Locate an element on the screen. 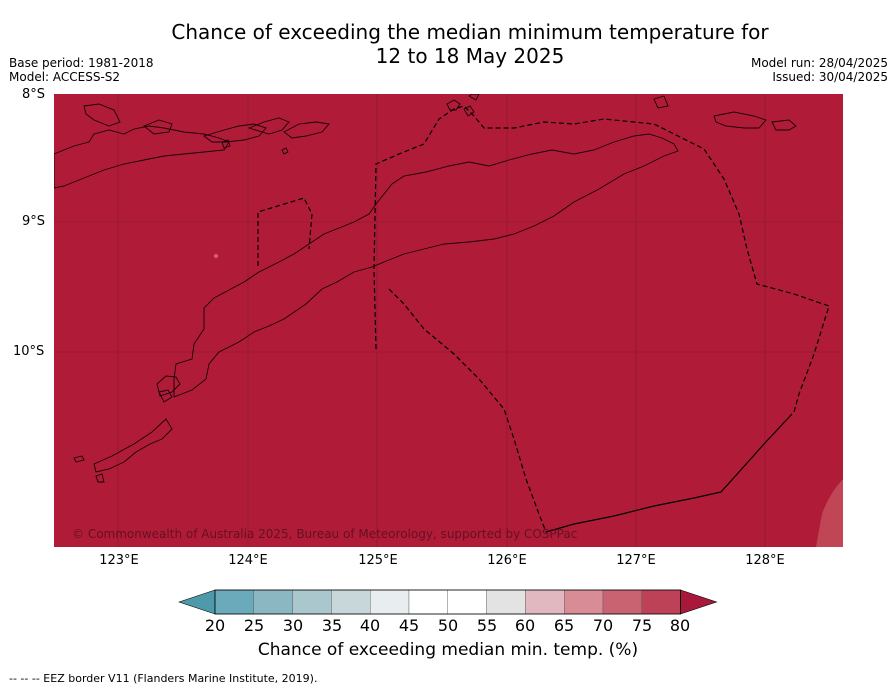 This screenshot has width=896, height=690. meta-right: Model run: 28/04/2025 Issued: 30/04/2025 is located at coordinates (819, 70).